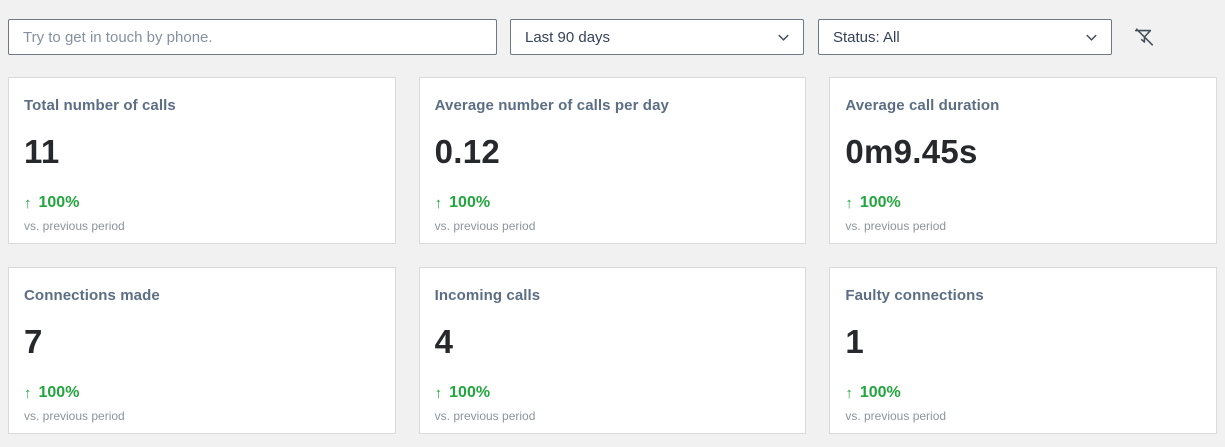 The width and height of the screenshot is (1225, 447). What do you see at coordinates (42, 151) in the screenshot?
I see `stat-card-value: 11` at bounding box center [42, 151].